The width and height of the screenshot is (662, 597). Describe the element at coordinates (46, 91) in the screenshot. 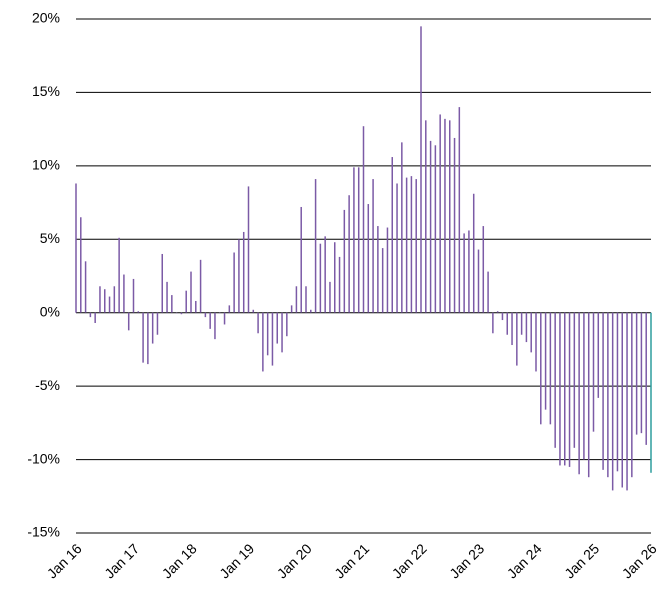

I see `y-tick-label: 15%` at that location.